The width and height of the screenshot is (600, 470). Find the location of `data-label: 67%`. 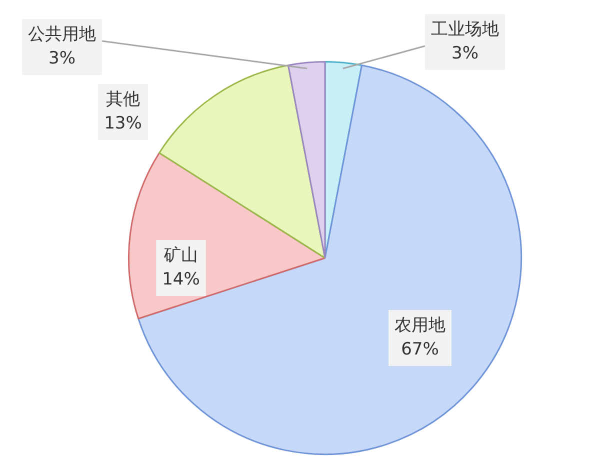

data-label: 67% is located at coordinates (420, 349).